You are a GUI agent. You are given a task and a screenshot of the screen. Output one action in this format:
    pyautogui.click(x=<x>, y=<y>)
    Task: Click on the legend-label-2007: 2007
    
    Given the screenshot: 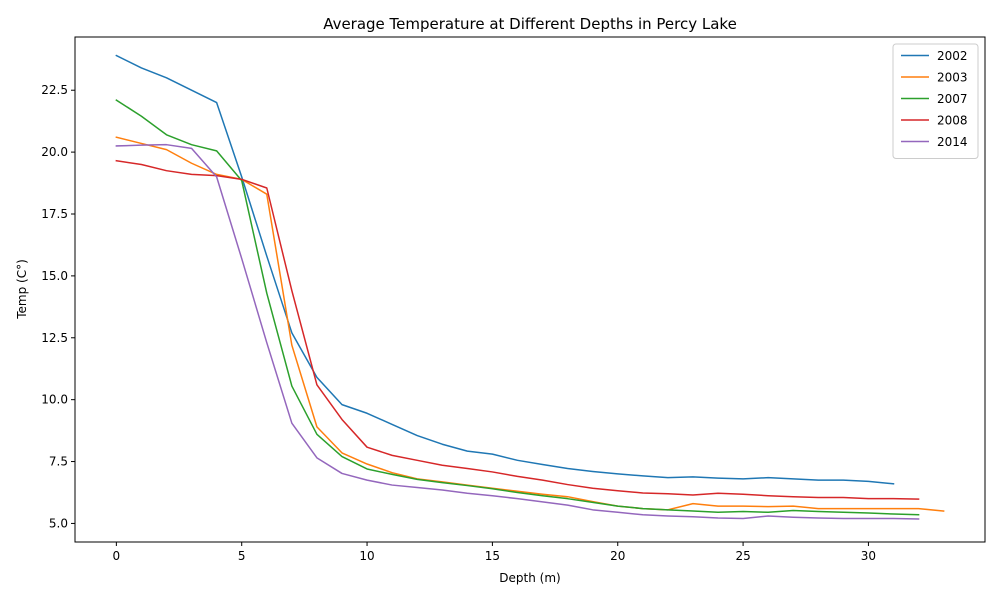 What is the action you would take?
    pyautogui.click(x=952, y=99)
    